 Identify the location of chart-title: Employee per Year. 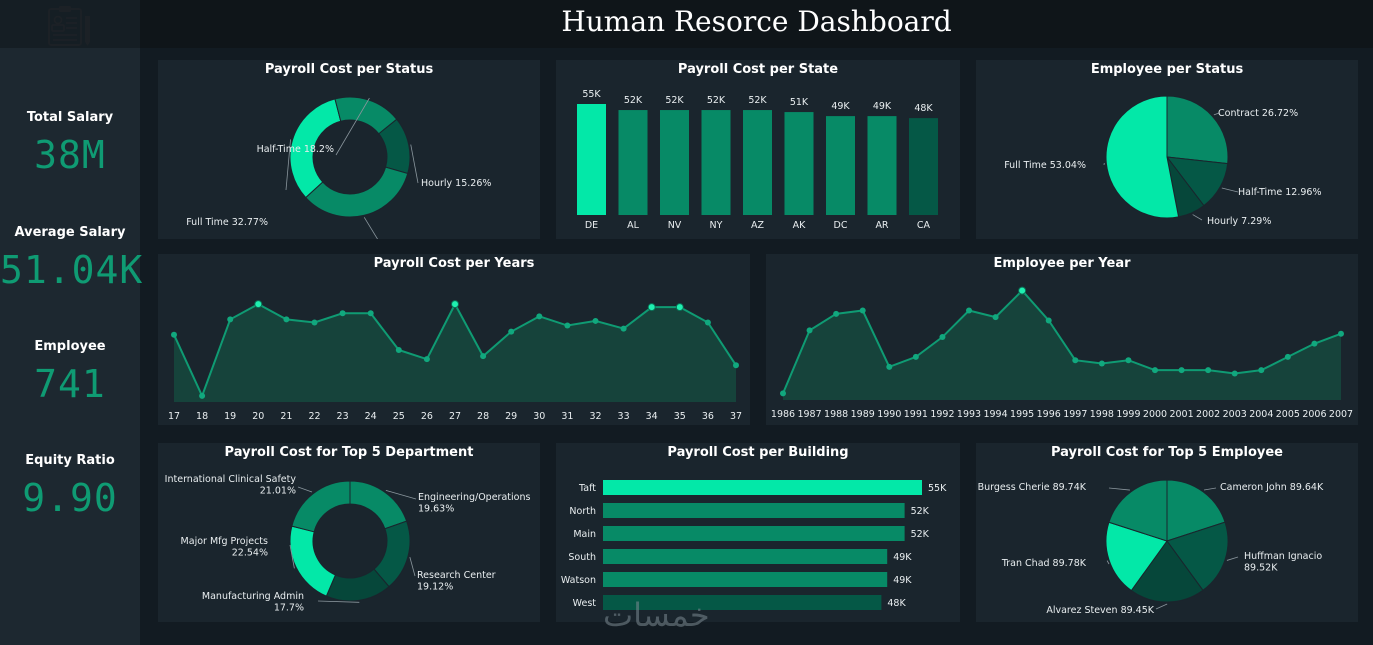
(1062, 263).